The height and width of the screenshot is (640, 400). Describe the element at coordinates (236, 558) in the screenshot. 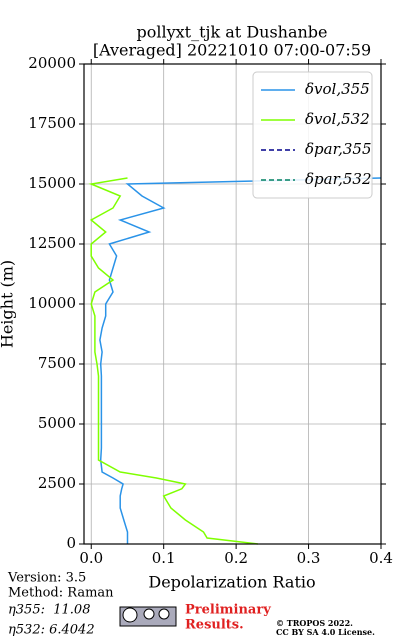

I see `x-tick-label: 0.2` at that location.